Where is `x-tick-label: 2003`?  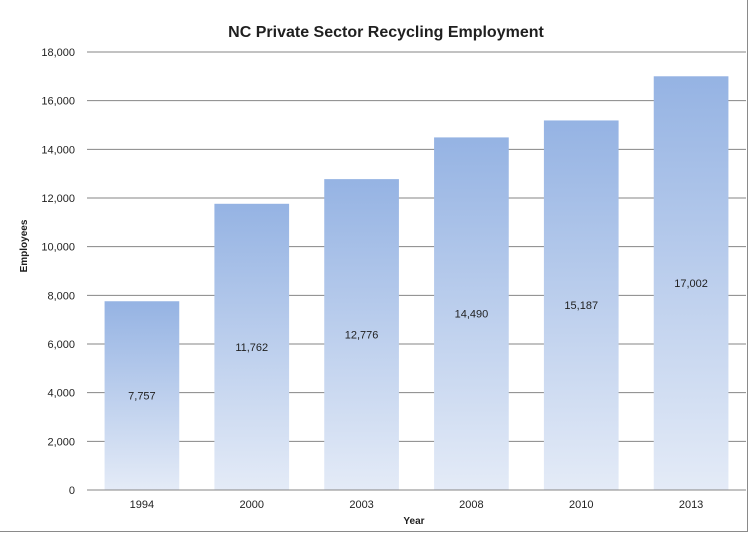
x-tick-label: 2003 is located at coordinates (361, 505).